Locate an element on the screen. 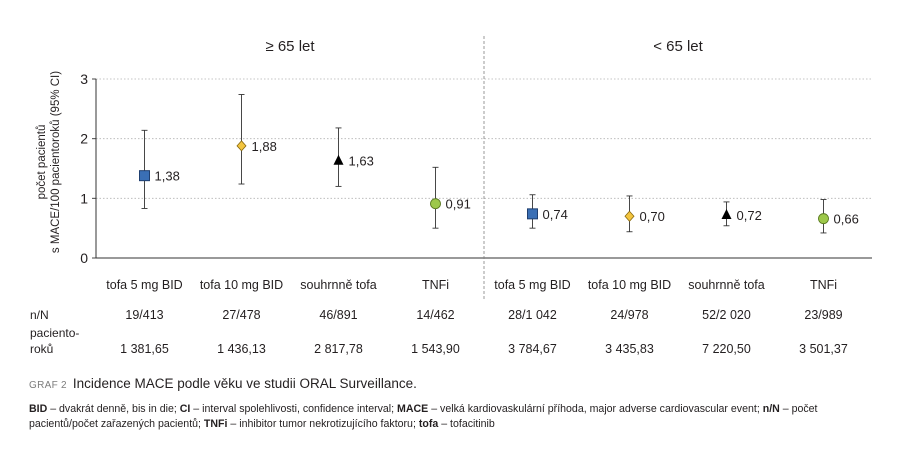 The width and height of the screenshot is (897, 455). legend-term: CI is located at coordinates (185, 409).